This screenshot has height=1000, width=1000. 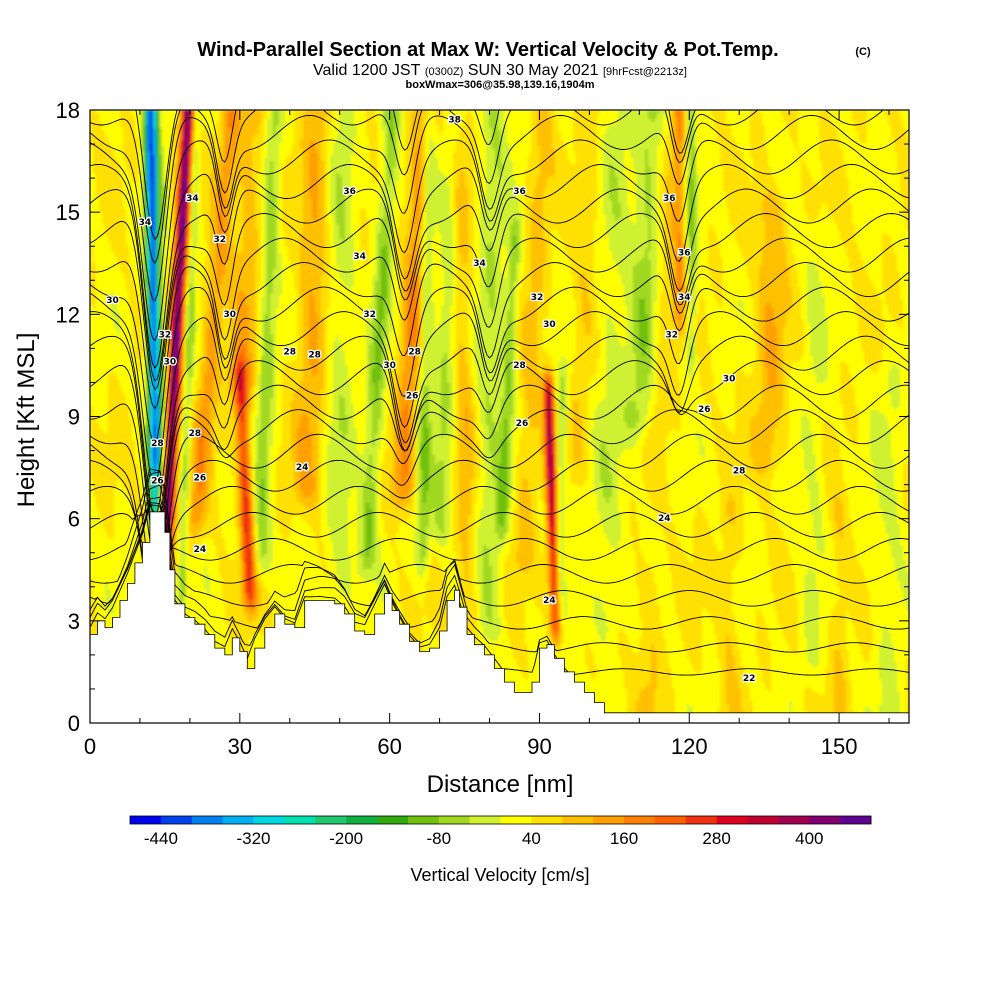 What do you see at coordinates (161, 838) in the screenshot?
I see `colorbar-tick-label: -440` at bounding box center [161, 838].